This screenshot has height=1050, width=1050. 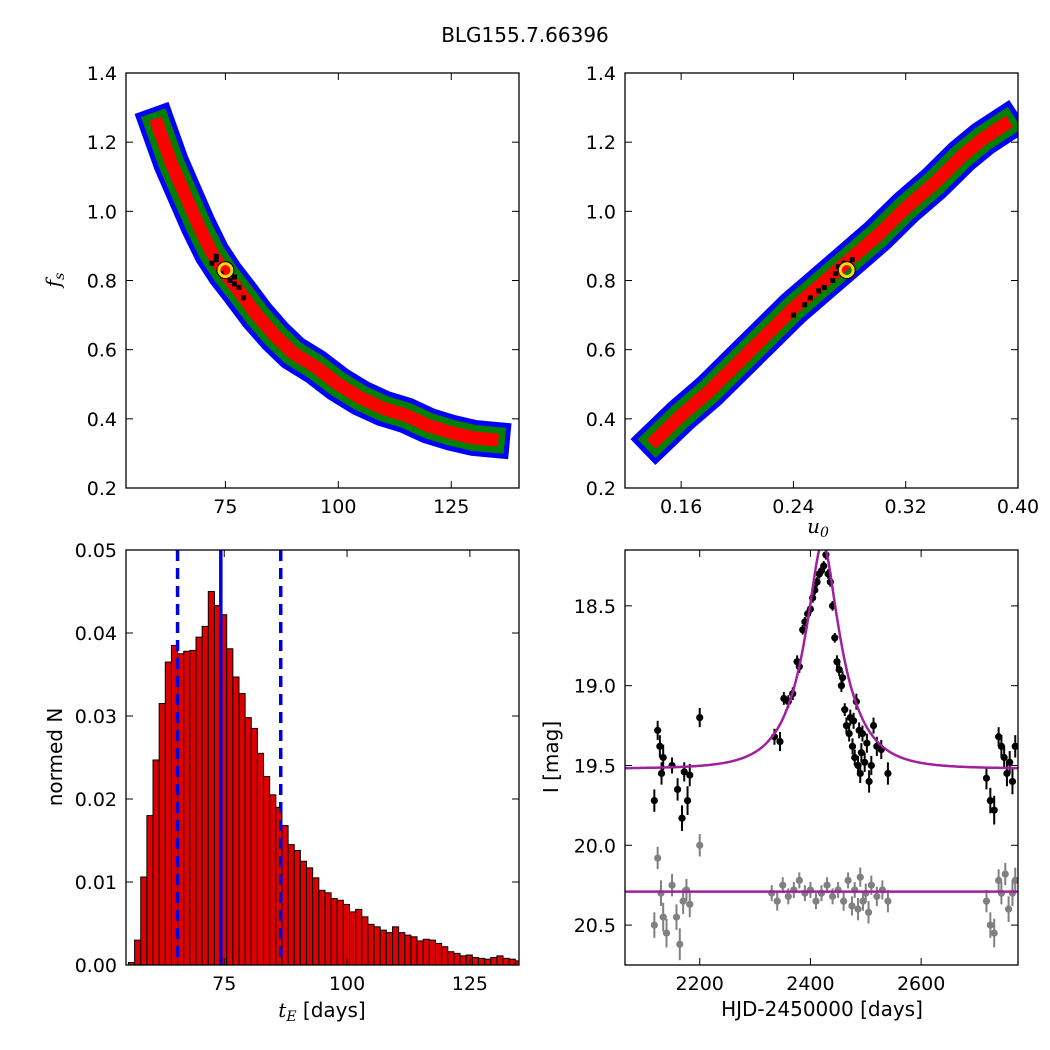 I want to click on y-tick-label: 0.04, so click(x=96, y=634).